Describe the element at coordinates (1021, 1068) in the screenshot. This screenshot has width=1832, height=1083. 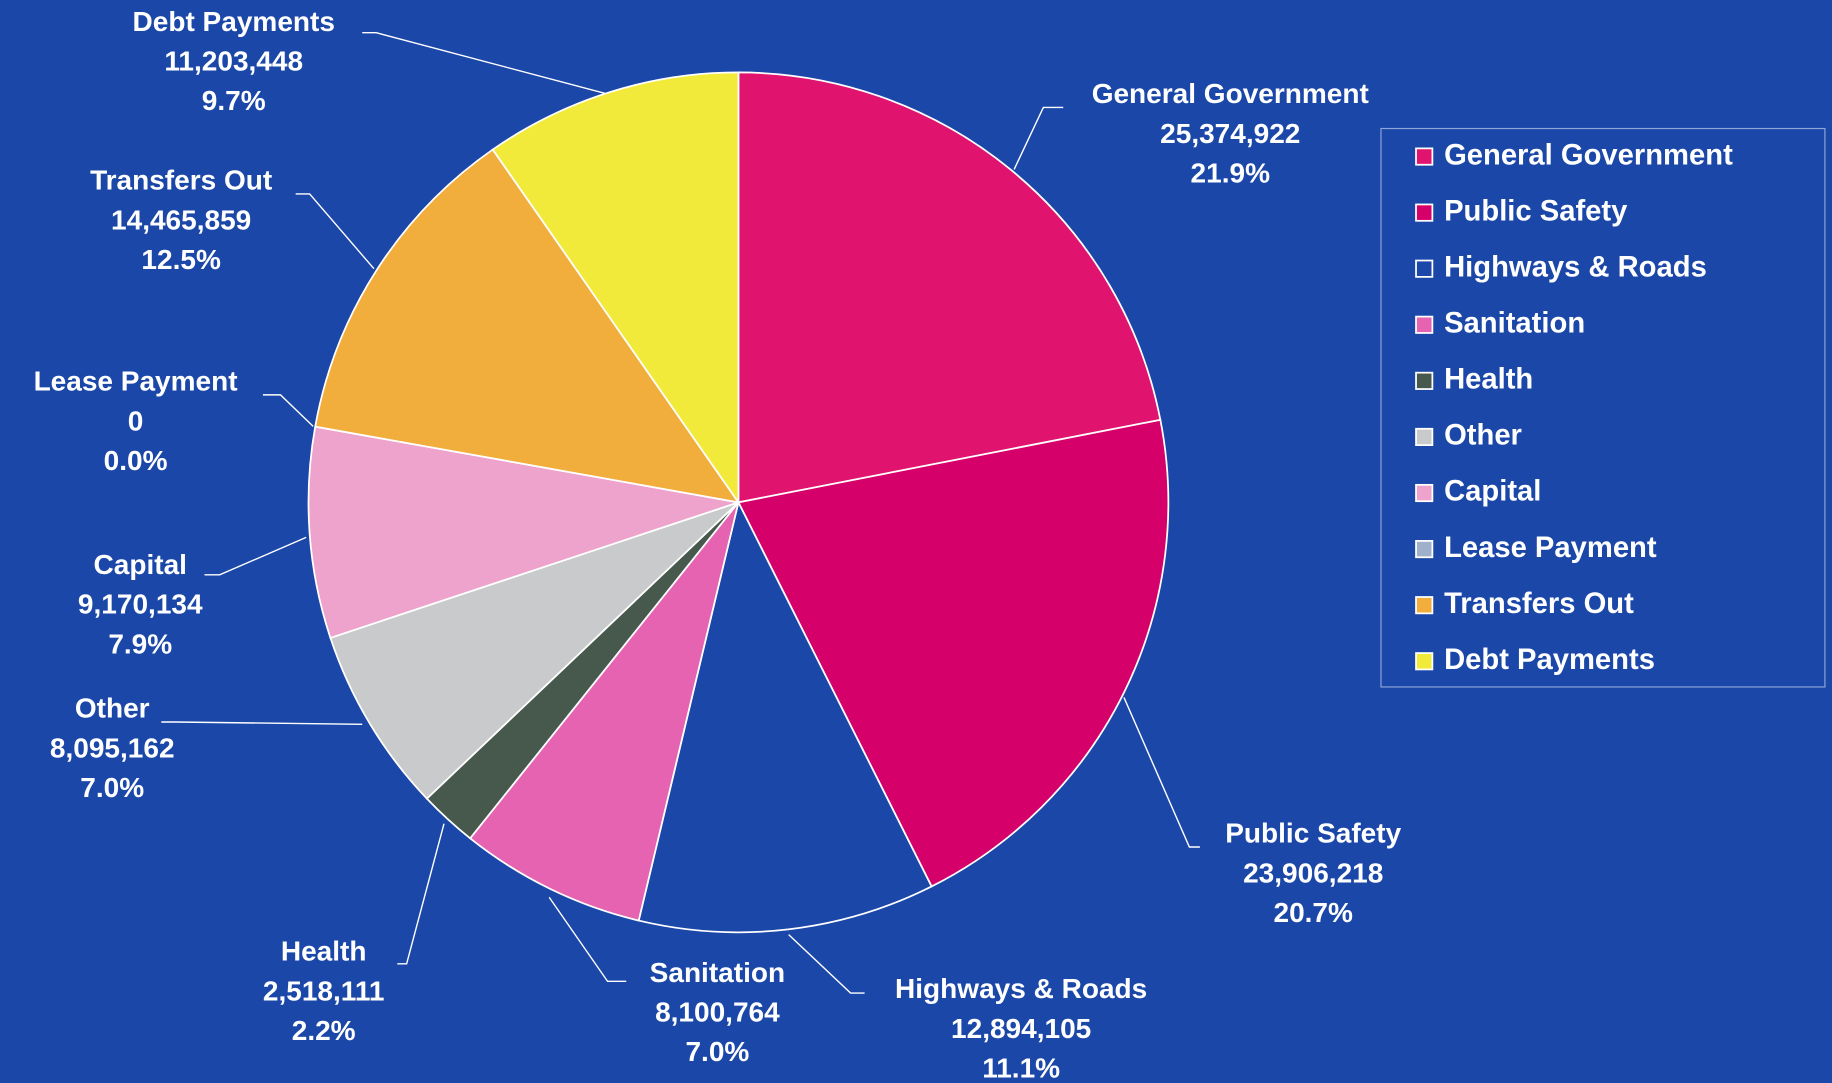
I see `slice-percent: 11.1%` at that location.